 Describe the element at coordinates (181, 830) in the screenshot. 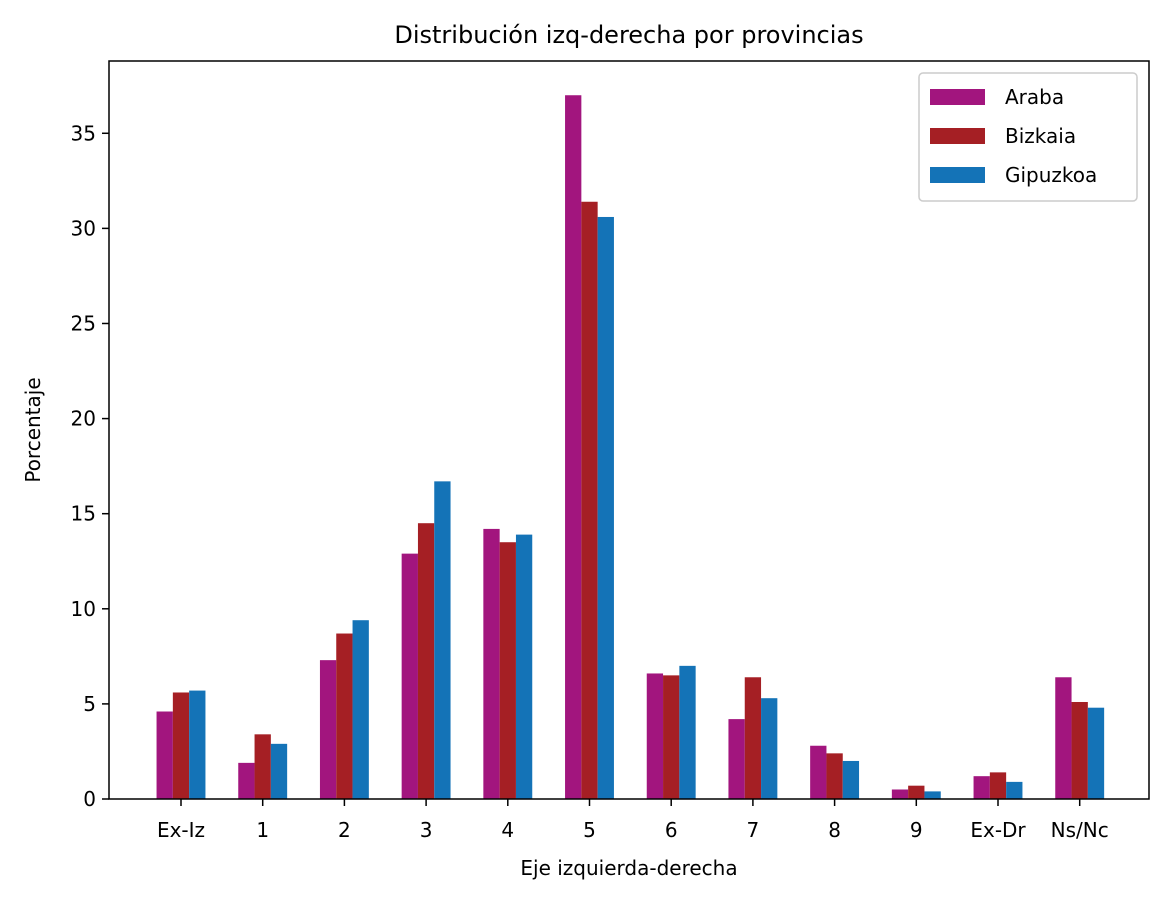

I see `x-tick-label: Ex-Iz` at that location.